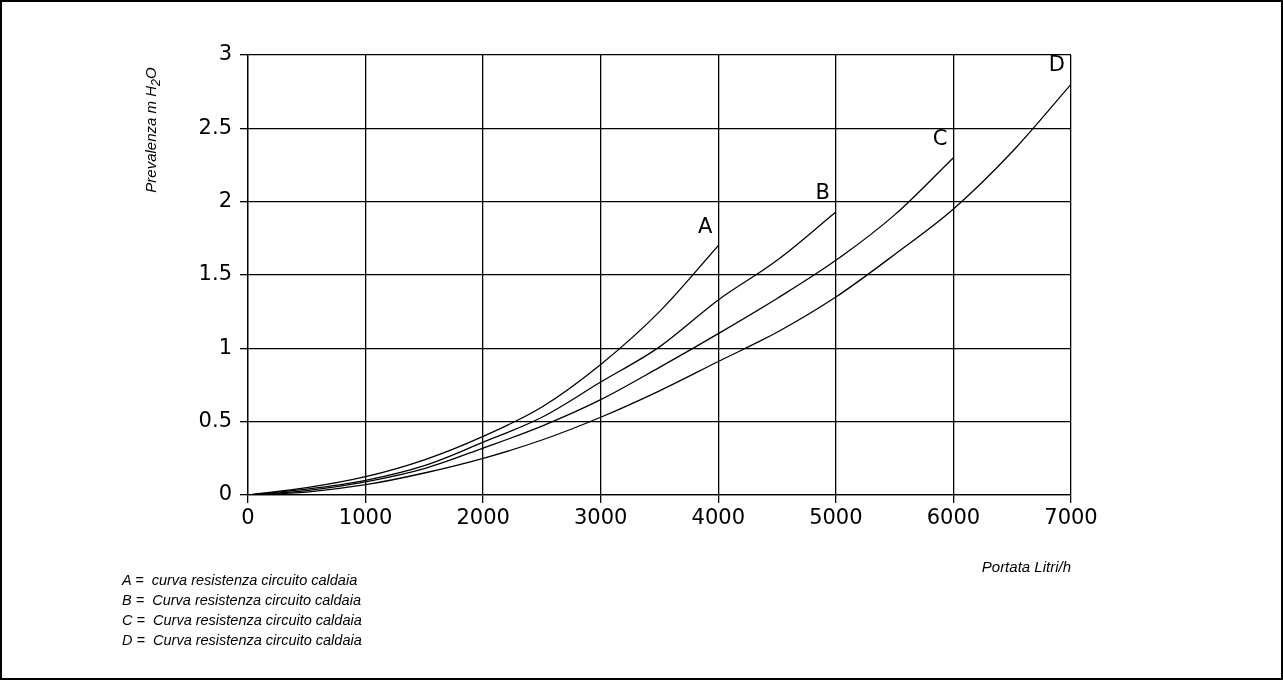 The width and height of the screenshot is (1283, 680). Describe the element at coordinates (940, 137) in the screenshot. I see `series-label: C` at that location.